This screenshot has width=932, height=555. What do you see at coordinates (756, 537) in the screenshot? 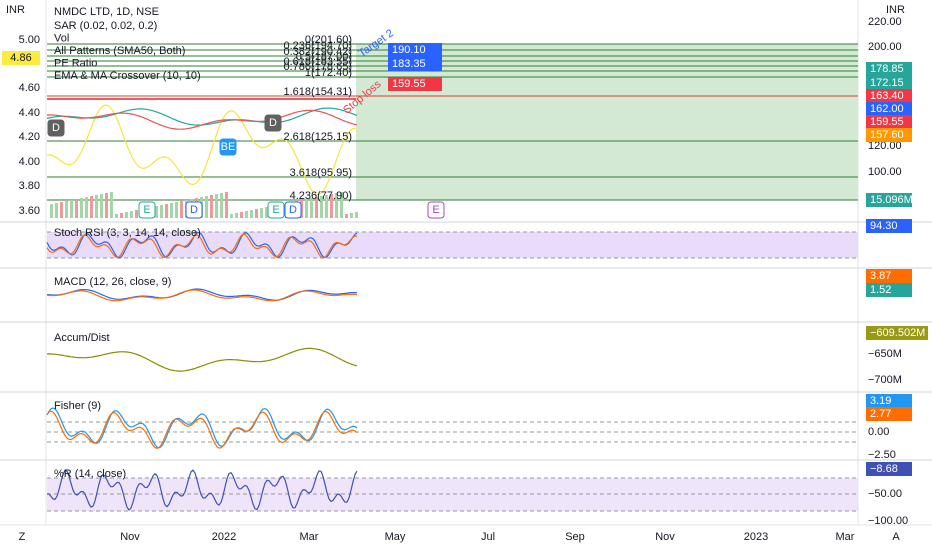
I see `time-label: 2023` at bounding box center [756, 537].